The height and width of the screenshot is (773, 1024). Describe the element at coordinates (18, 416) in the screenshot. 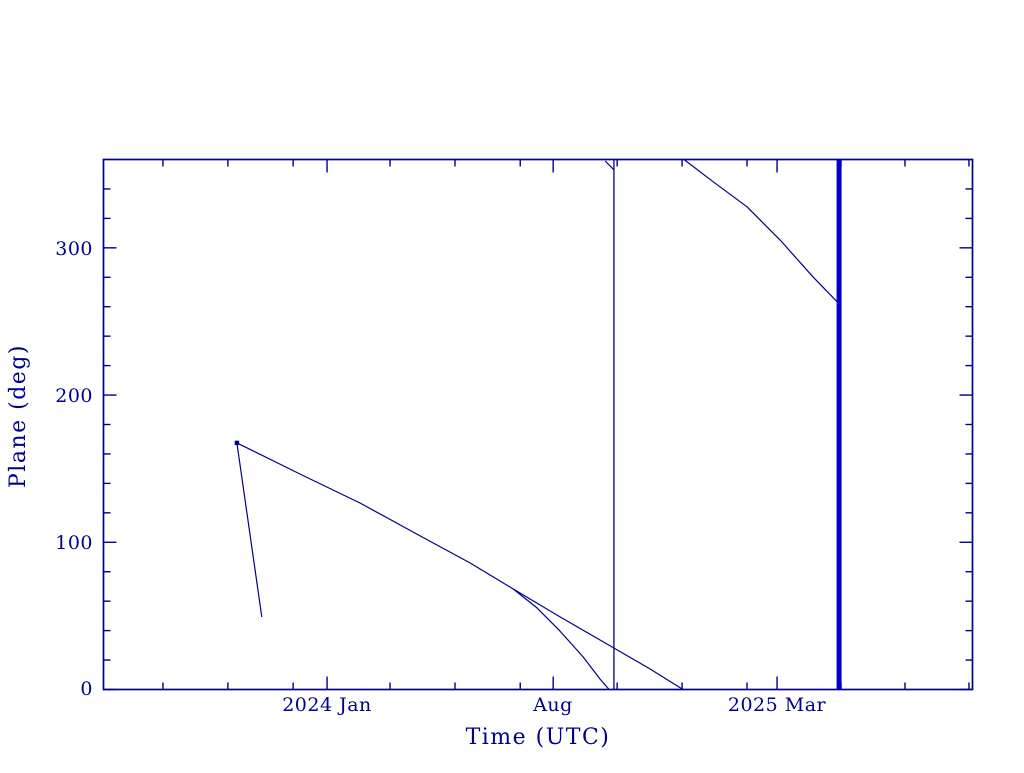

I see `y-axis-title: Plane (deg)` at that location.